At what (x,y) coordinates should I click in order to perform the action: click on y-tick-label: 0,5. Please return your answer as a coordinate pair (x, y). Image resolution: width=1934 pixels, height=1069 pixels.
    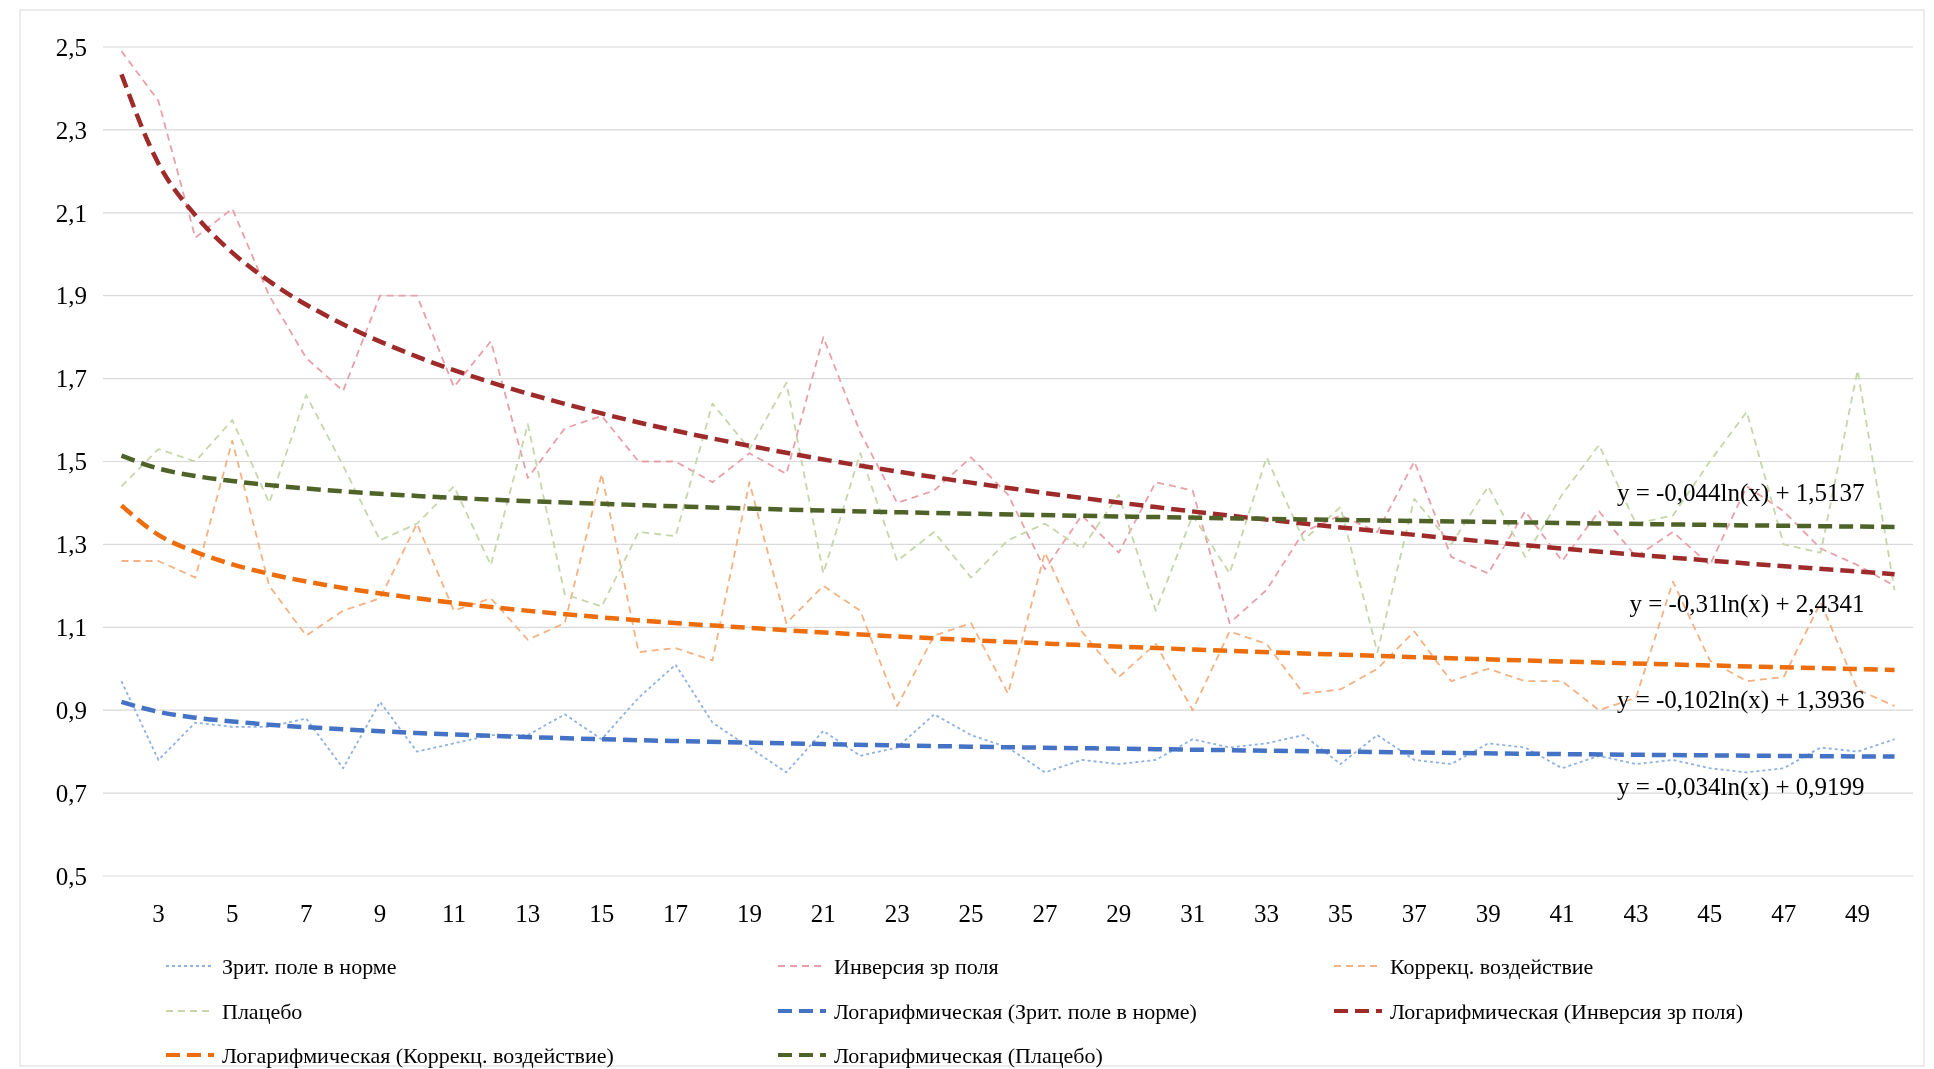
    Looking at the image, I should click on (71, 876).